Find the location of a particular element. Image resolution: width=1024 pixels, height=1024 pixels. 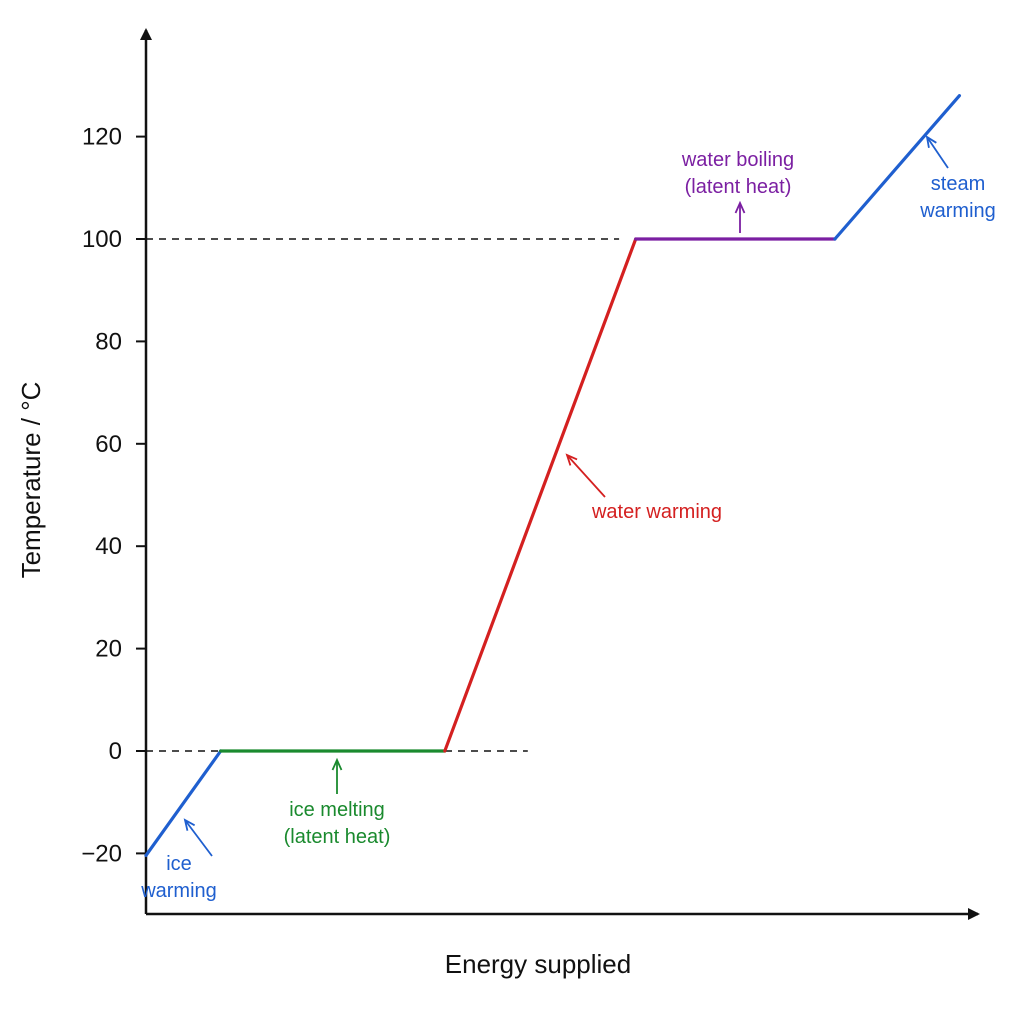

segment-ice-warming is located at coordinates (183, 803).